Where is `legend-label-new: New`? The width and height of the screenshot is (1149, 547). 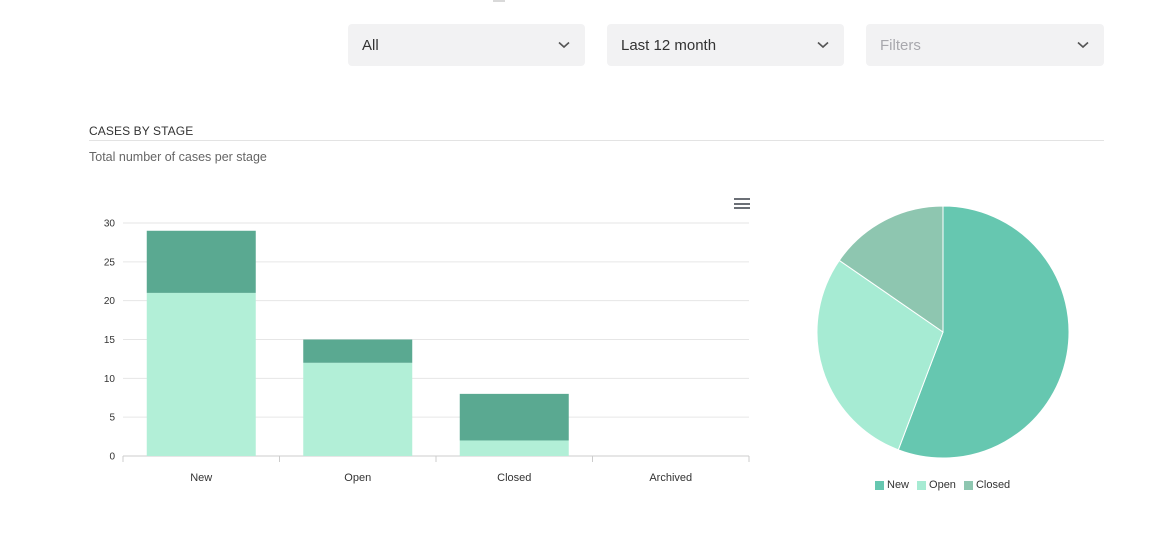 legend-label-new: New is located at coordinates (898, 485).